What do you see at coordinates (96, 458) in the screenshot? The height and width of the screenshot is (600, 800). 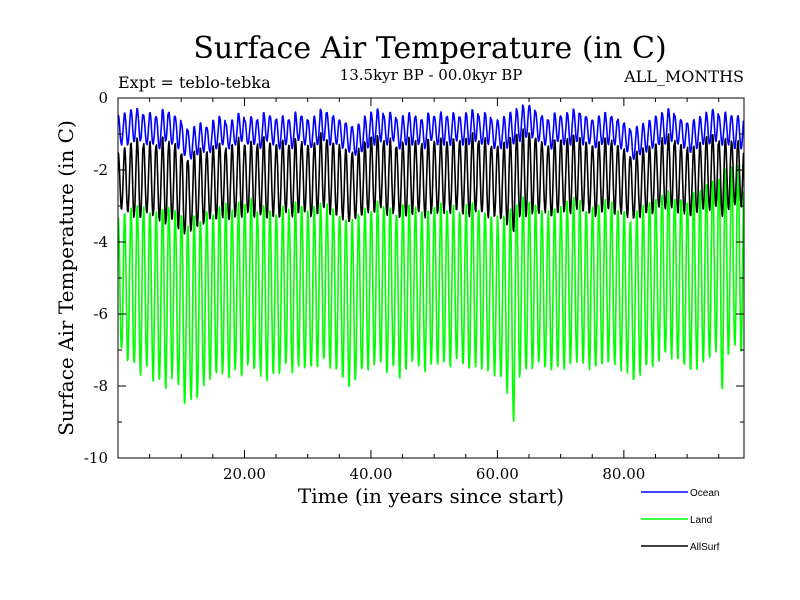 I see `y-tick-label: -10` at bounding box center [96, 458].